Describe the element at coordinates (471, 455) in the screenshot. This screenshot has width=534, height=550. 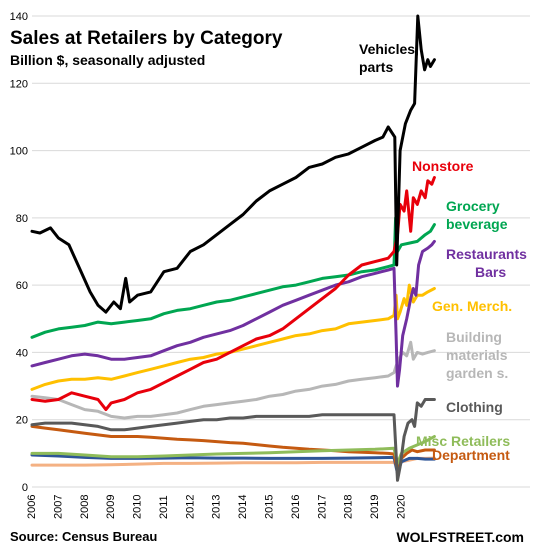
I see `label-department: Department` at that location.